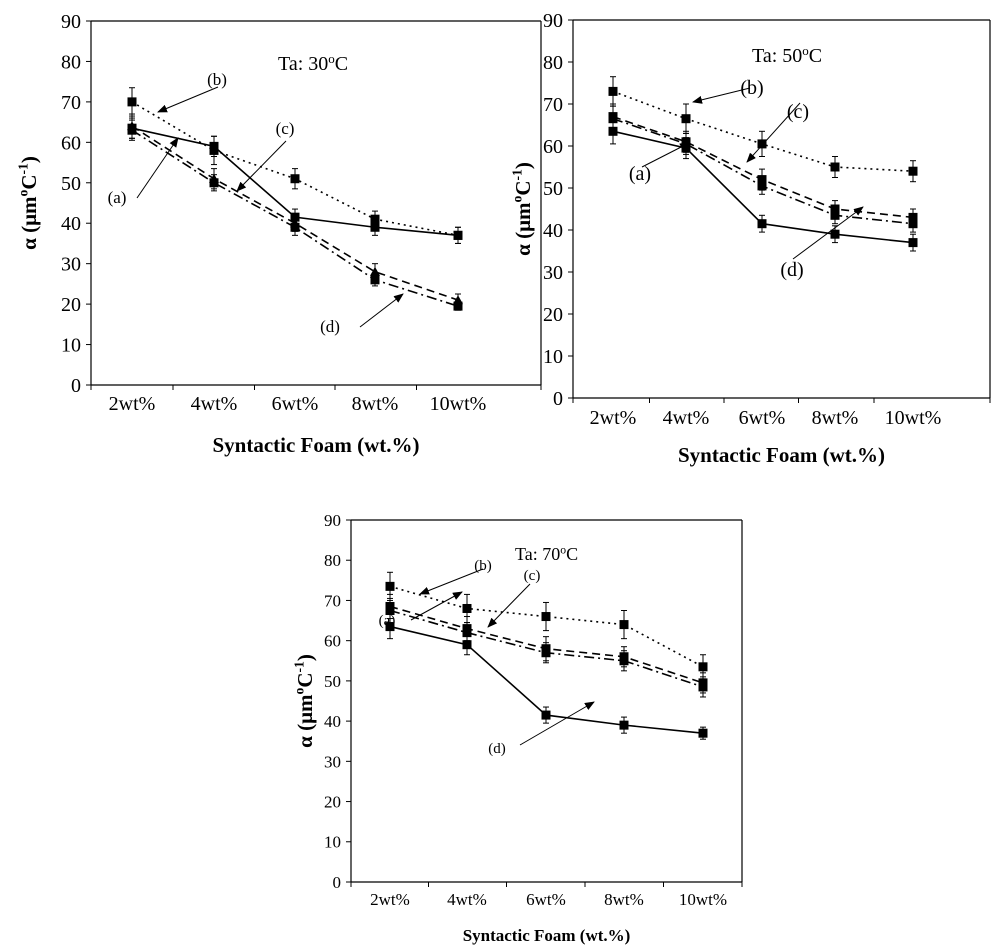  I want to click on y-axis-title-exponent: -1, so click(299, 667).